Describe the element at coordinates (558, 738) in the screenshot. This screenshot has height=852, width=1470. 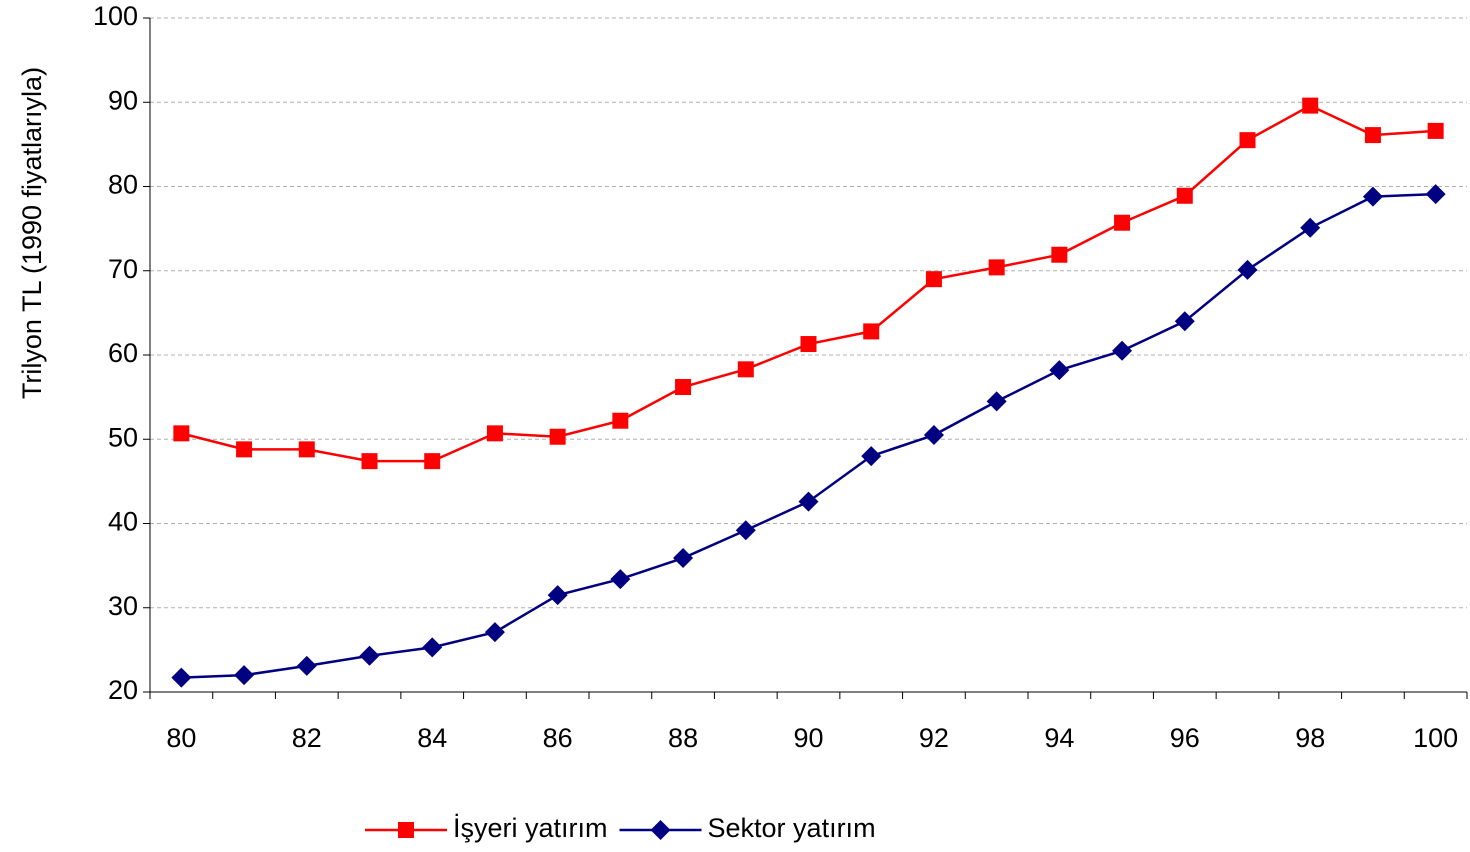
I see `x-tick-label: 86` at that location.